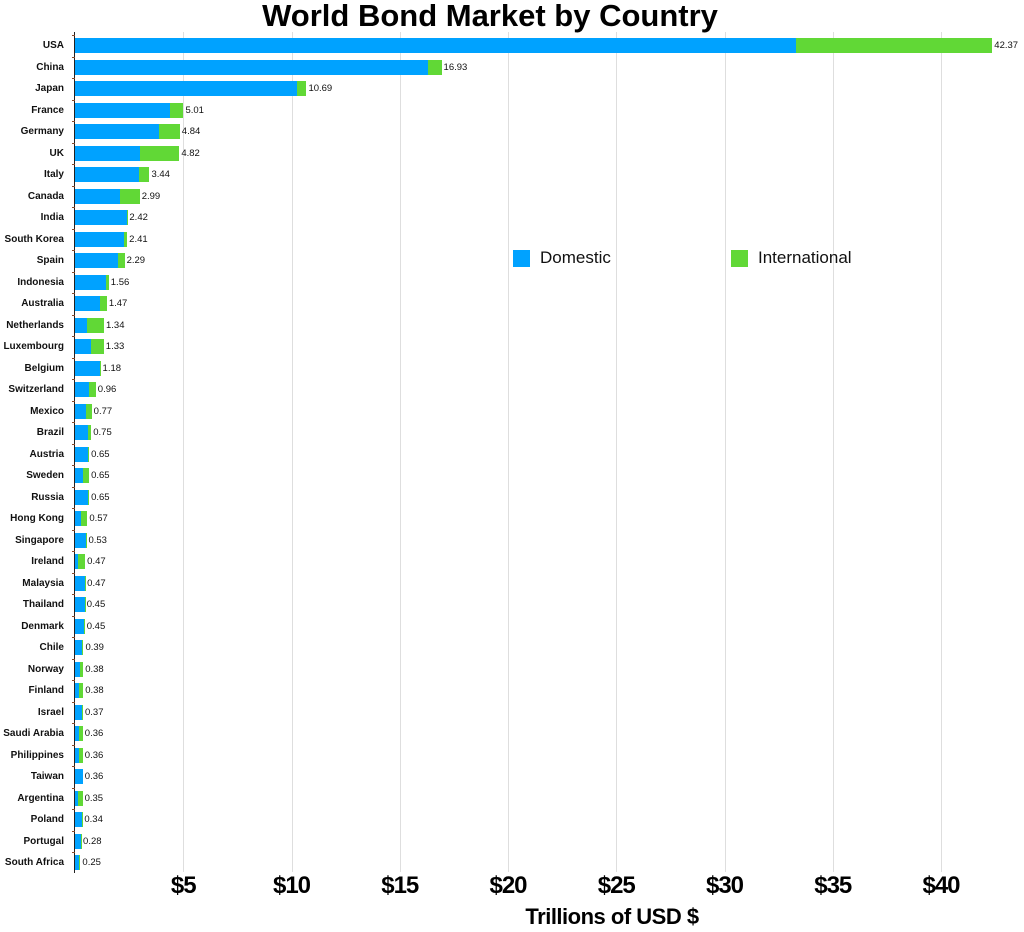 Image resolution: width=1024 pixels, height=932 pixels. I want to click on category-label: Sweden, so click(45, 475).